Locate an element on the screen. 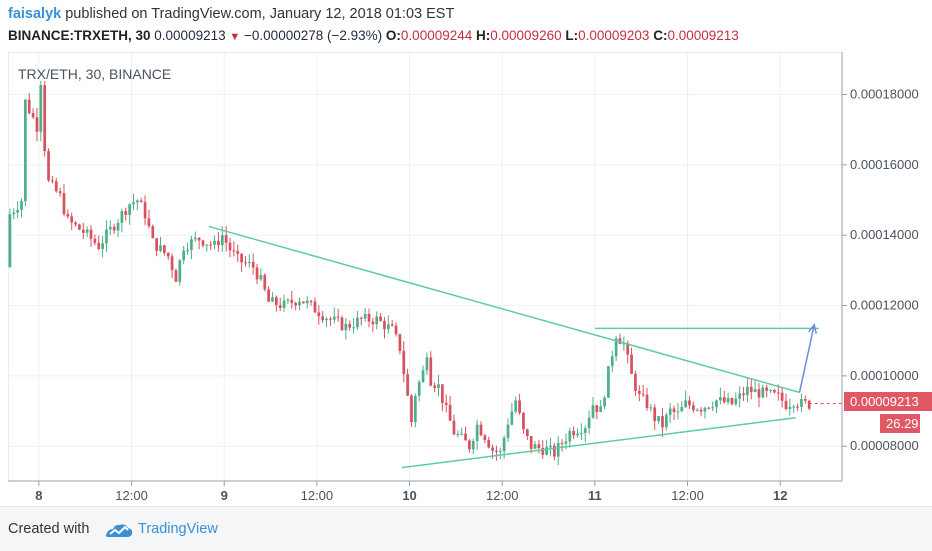  low-label: L: is located at coordinates (572, 35).